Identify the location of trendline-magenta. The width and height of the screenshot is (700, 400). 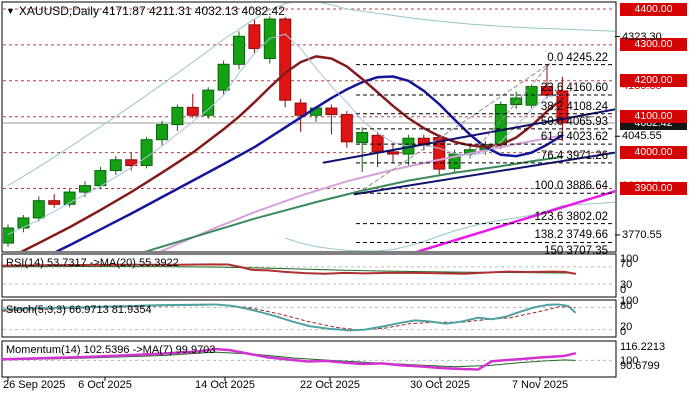
(515, 220).